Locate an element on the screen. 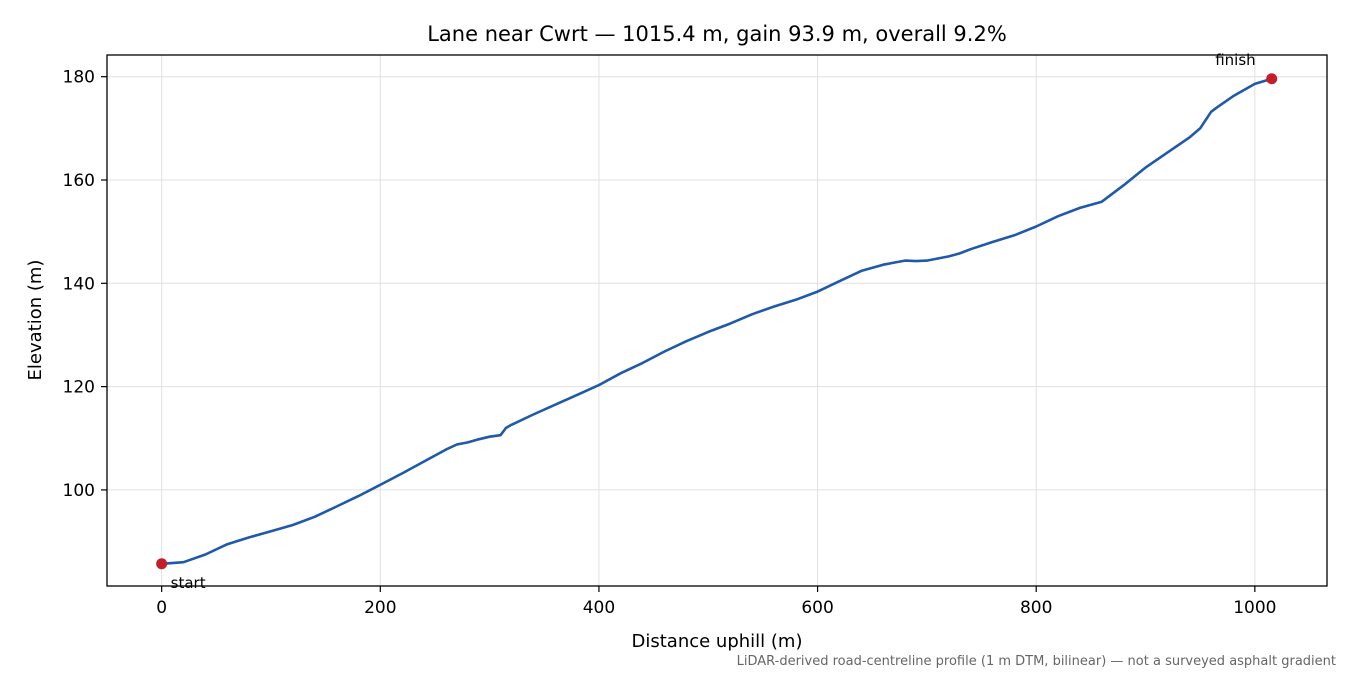  x-tick-label: 800 is located at coordinates (1036, 608).